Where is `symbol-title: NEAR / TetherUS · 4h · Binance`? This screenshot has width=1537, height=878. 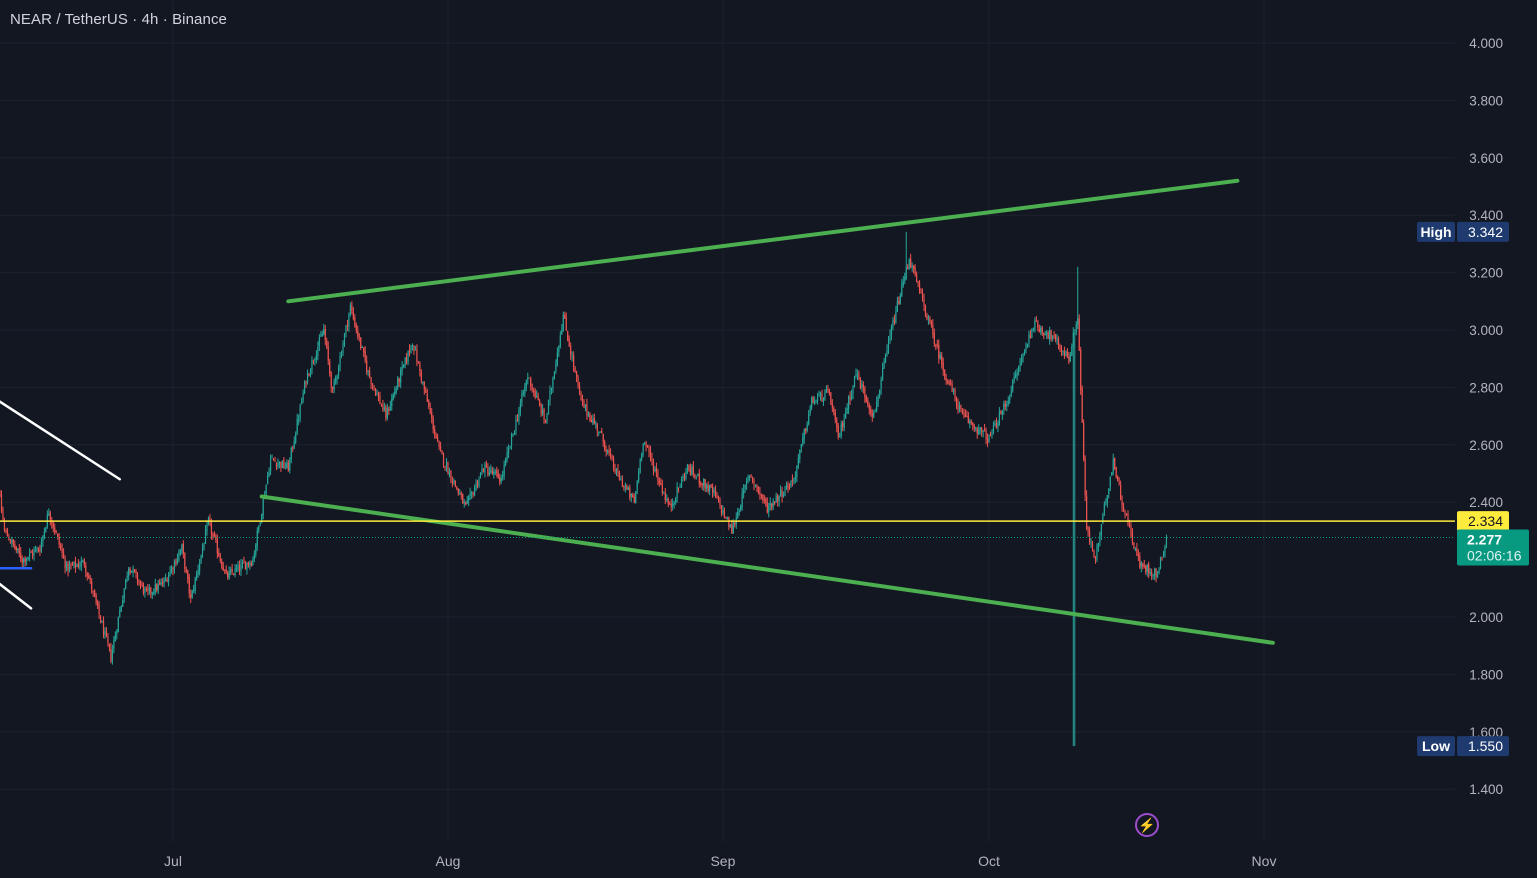
symbol-title: NEAR / TetherUS · 4h · Binance is located at coordinates (118, 19).